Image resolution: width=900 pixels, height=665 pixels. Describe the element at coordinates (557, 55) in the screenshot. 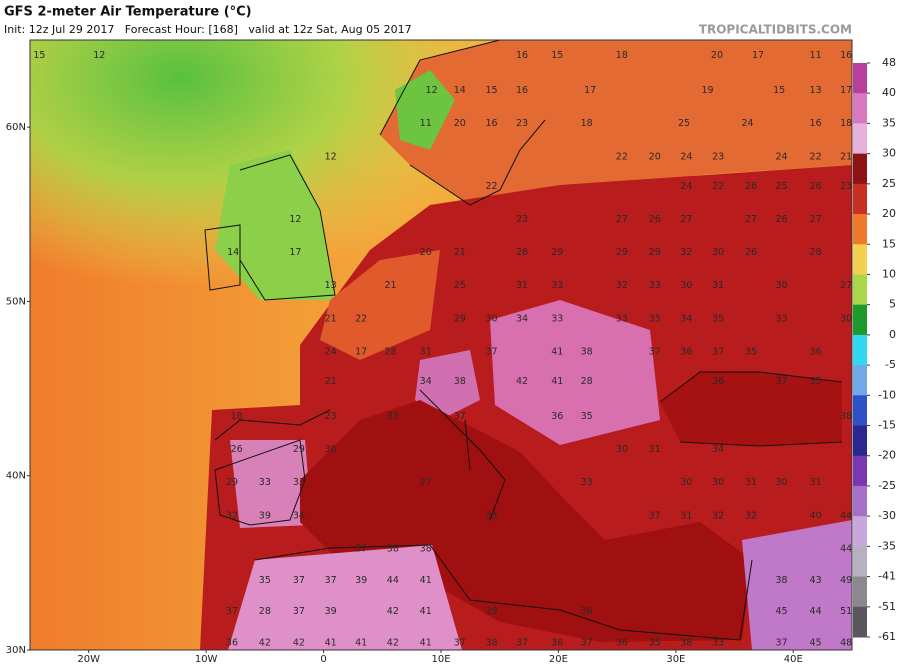

I see `temperature-label: 15` at that location.